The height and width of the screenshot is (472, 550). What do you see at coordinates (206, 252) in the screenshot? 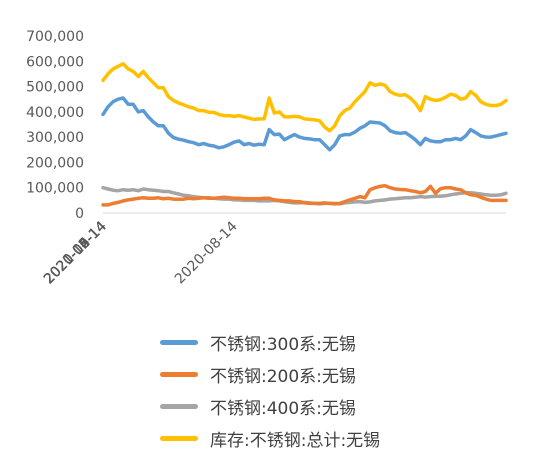
I see `x-tick-label: 2020-08-14` at bounding box center [206, 252].